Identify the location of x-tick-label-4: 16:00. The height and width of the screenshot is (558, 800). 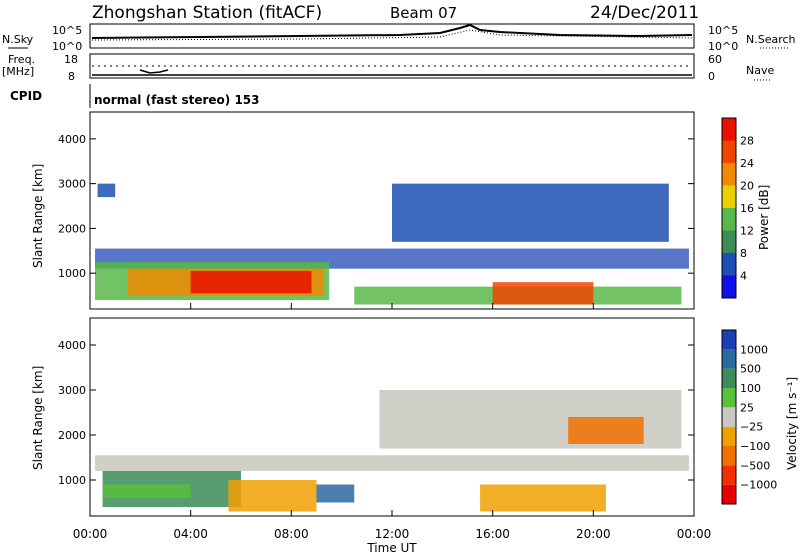
(492, 534).